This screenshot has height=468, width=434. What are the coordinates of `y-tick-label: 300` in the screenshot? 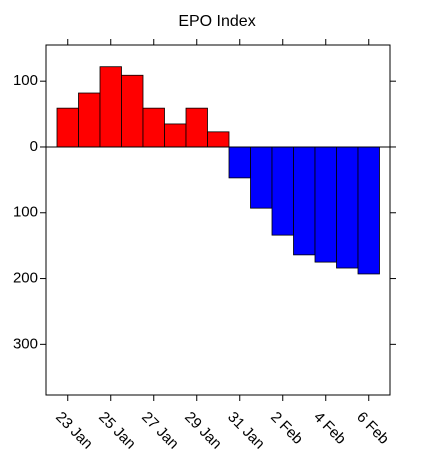 It's located at (25, 343).